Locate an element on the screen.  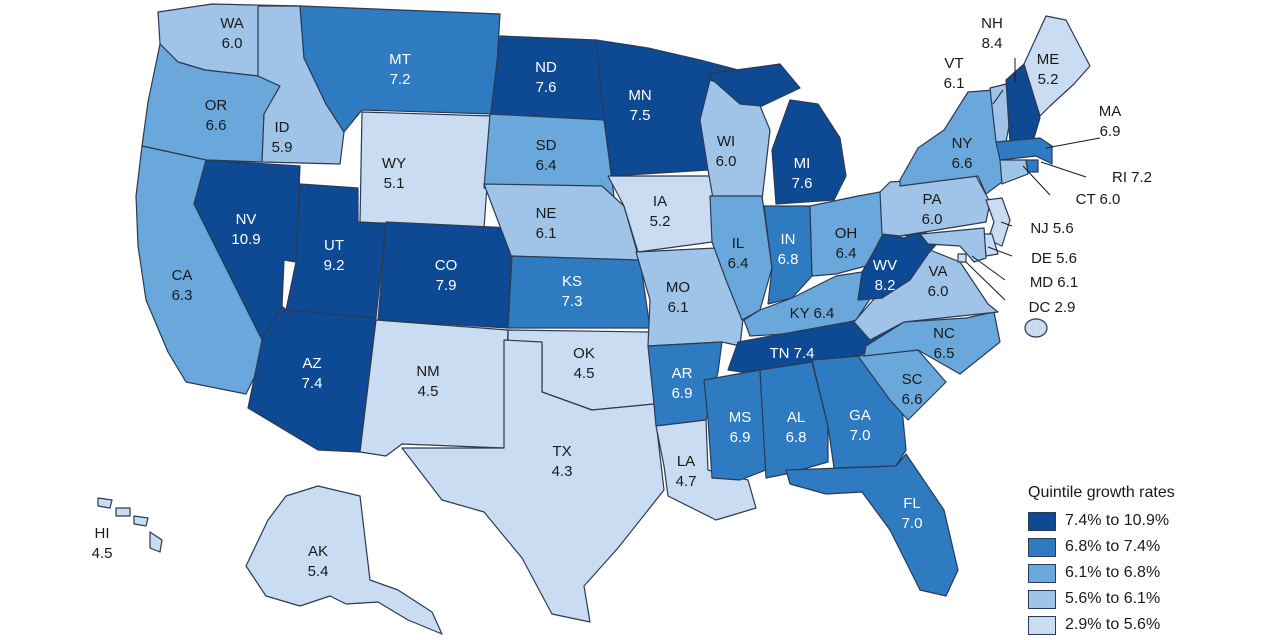
state-abbr-ks: KS is located at coordinates (572, 281).